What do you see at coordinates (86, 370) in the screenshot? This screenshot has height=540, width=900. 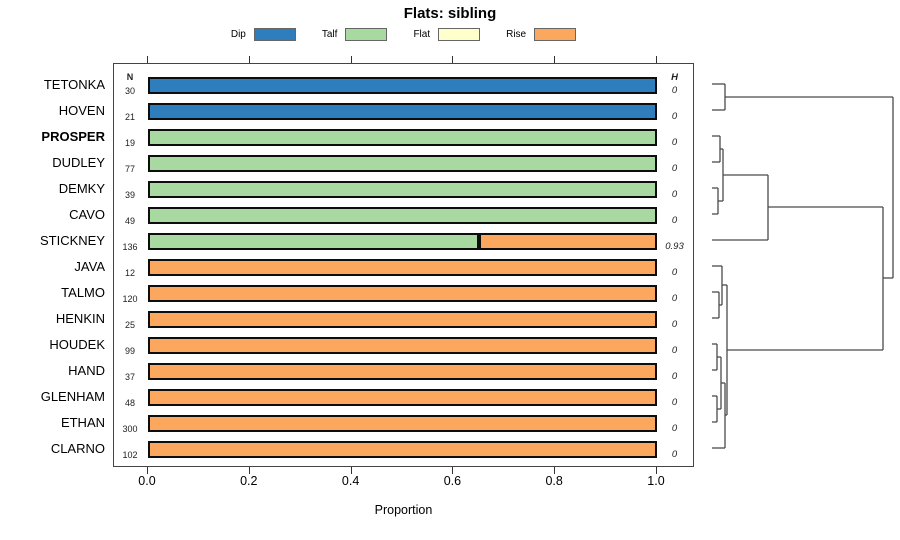 I see `y-label: HAND` at bounding box center [86, 370].